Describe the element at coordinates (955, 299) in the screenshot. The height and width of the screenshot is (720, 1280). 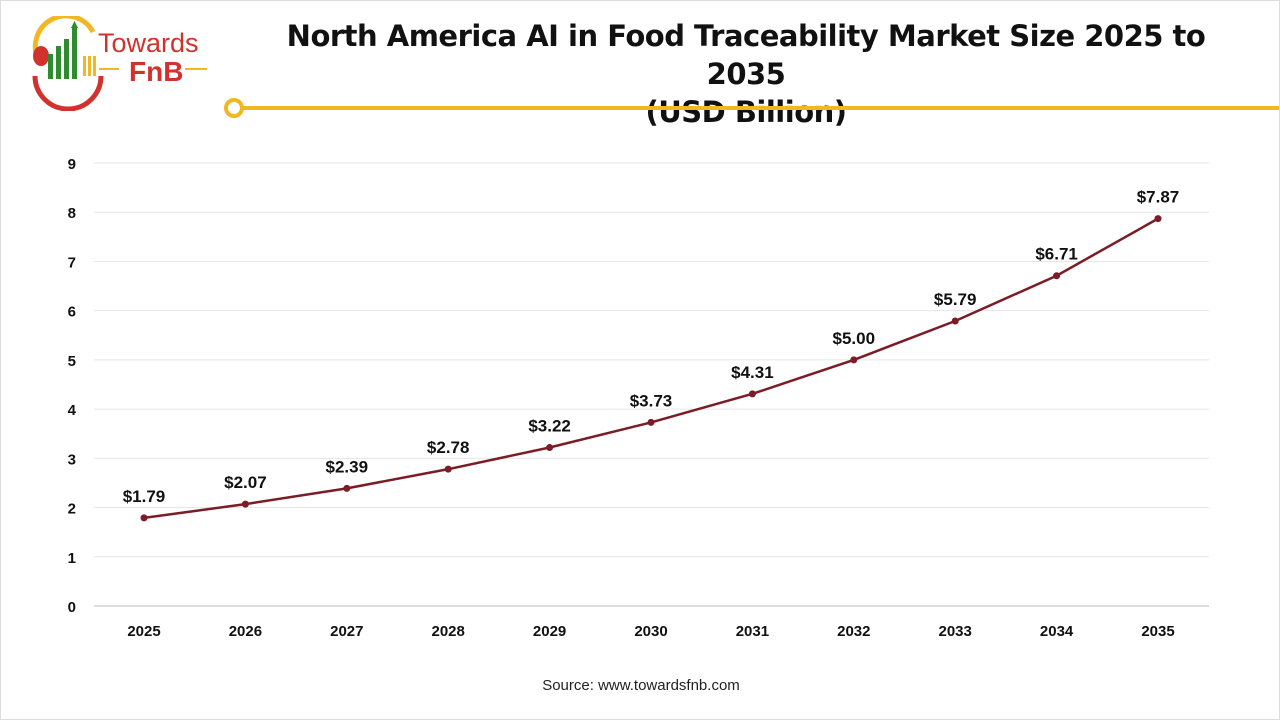
I see `data-label: $5.79` at that location.